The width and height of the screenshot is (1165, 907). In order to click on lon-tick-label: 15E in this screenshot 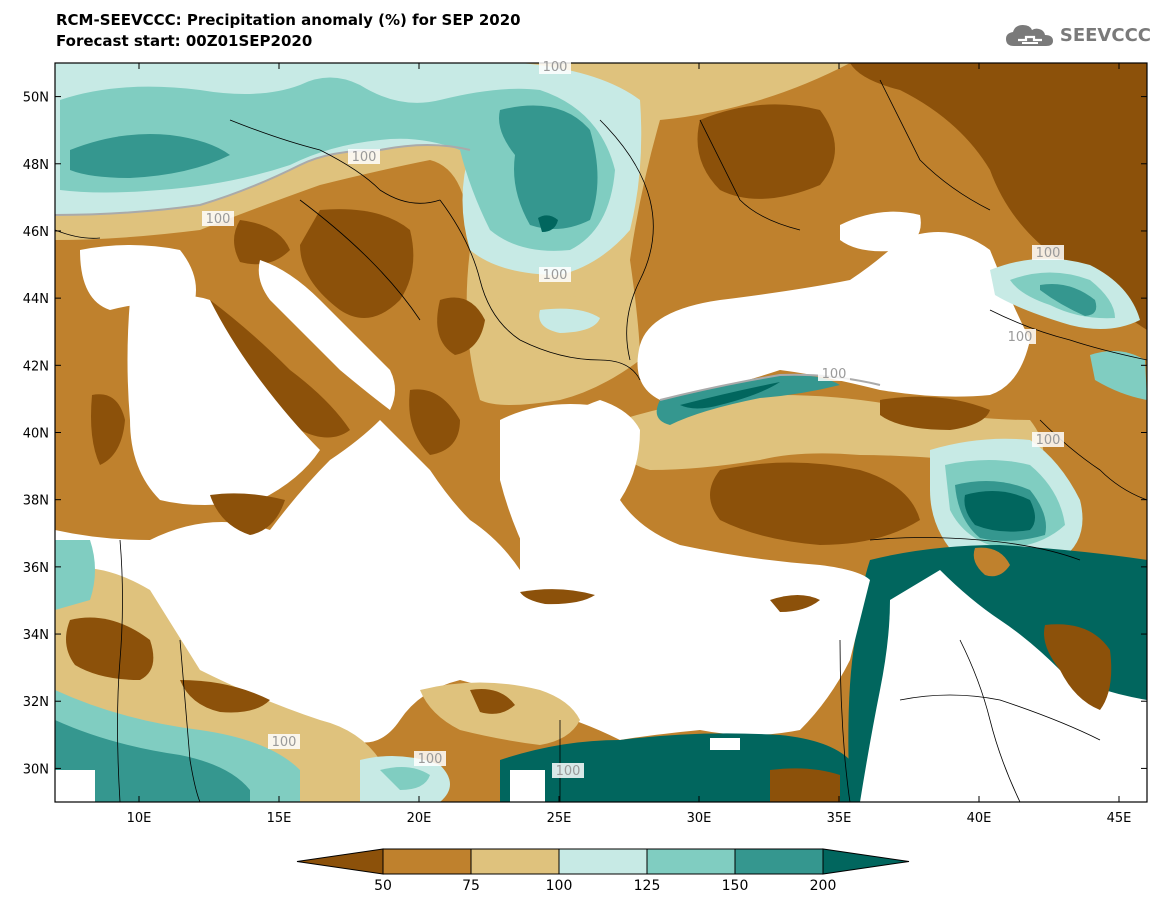, I will do `click(279, 818)`.